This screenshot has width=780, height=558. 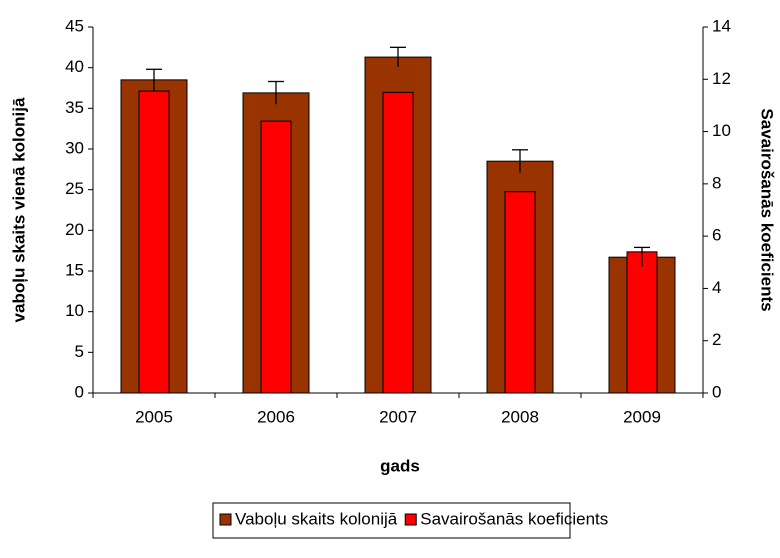 I want to click on y-tick-label: 25, so click(x=74, y=188).